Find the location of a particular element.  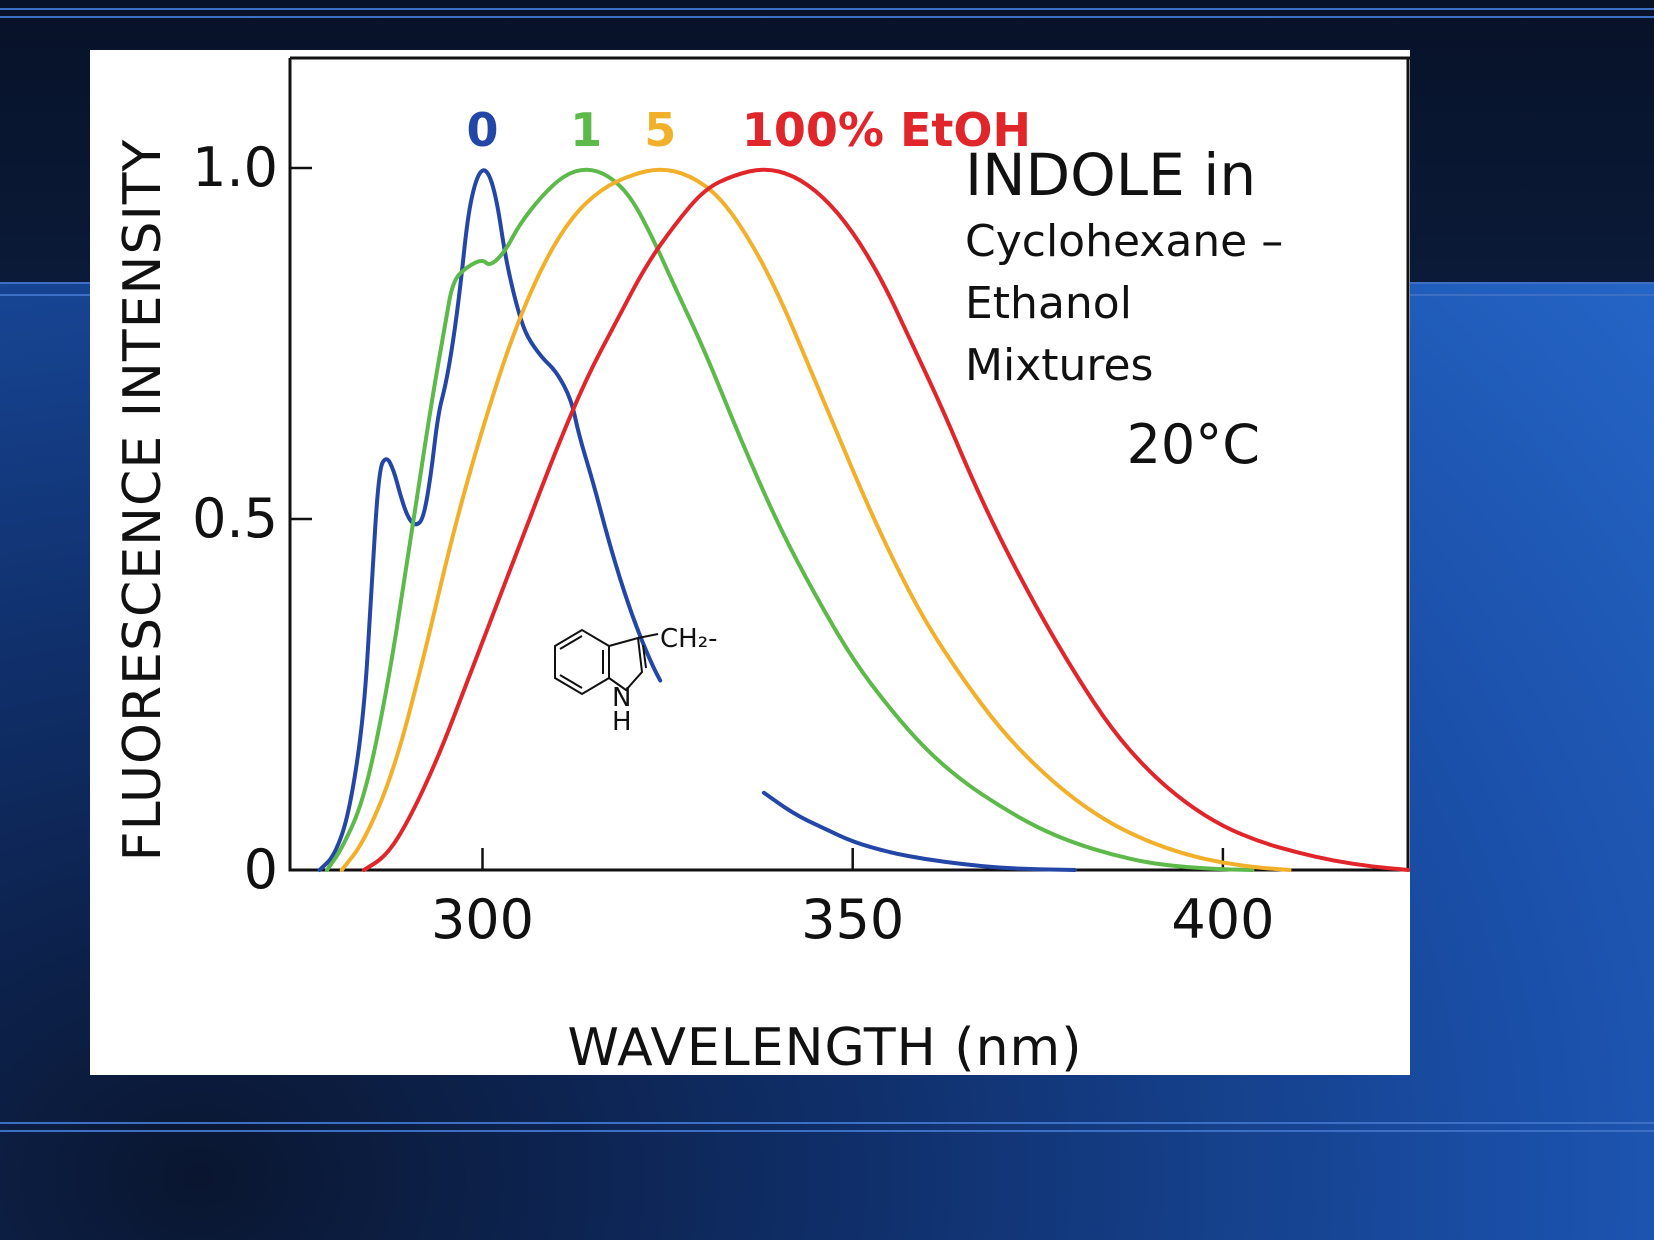

structure-h-label: H is located at coordinates (622, 722).